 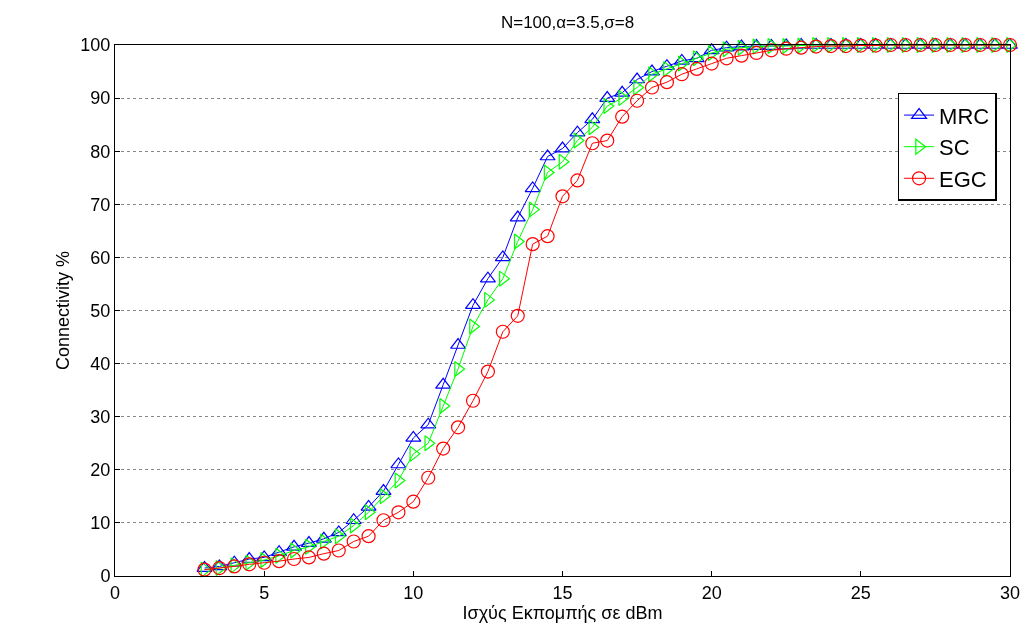 What do you see at coordinates (100, 151) in the screenshot?
I see `y-tick-label: 80` at bounding box center [100, 151].